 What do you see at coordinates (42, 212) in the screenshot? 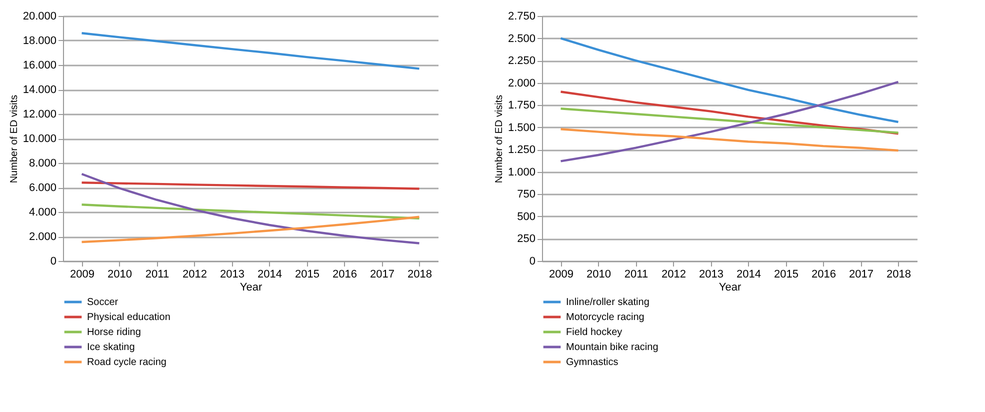
I see `y-tick-label: 4.000` at bounding box center [42, 212].